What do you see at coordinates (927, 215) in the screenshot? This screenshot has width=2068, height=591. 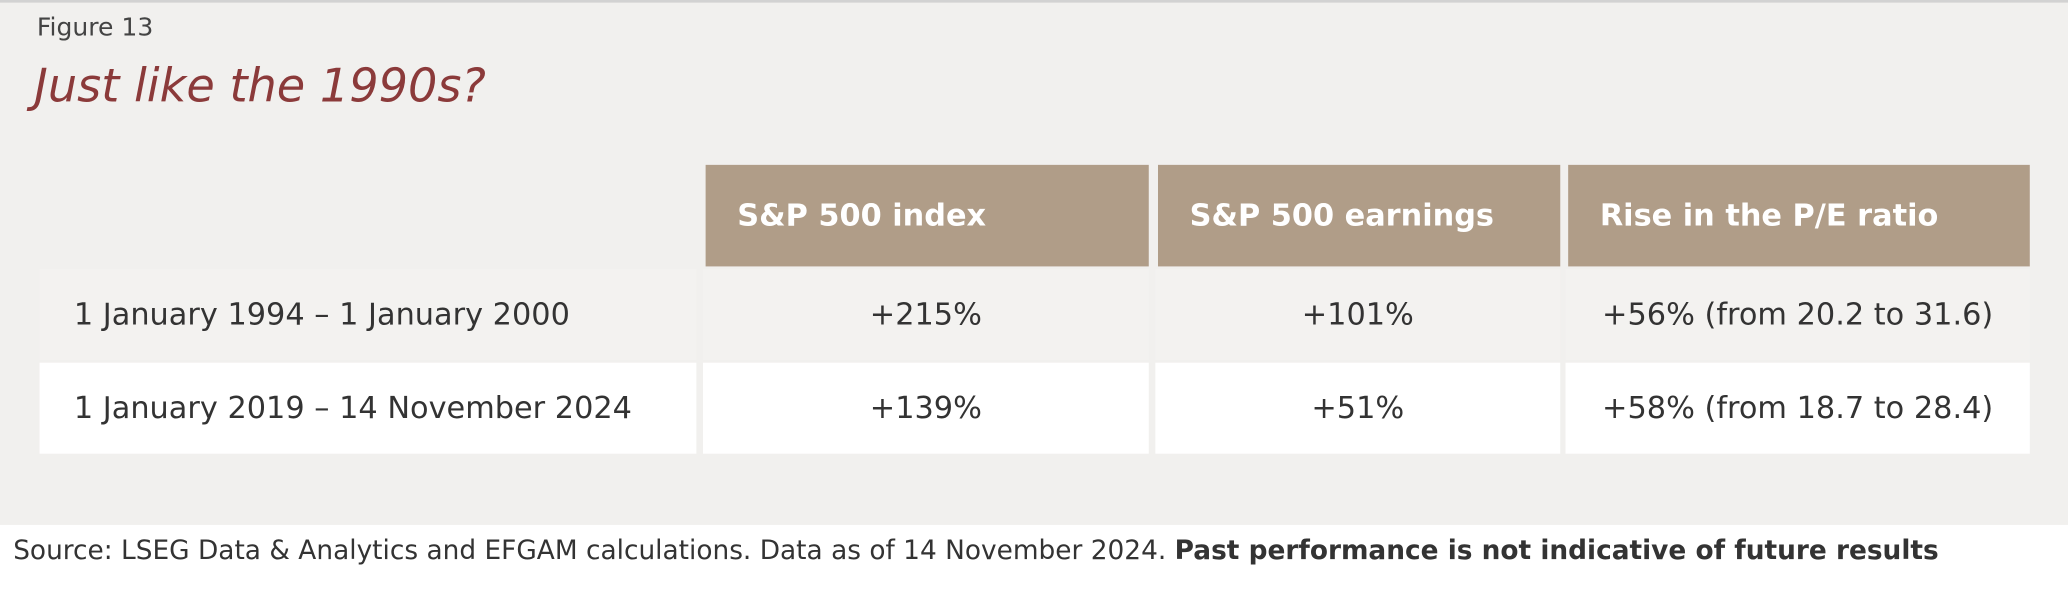 I see `header-cell: S&P 500 index` at bounding box center [927, 215].